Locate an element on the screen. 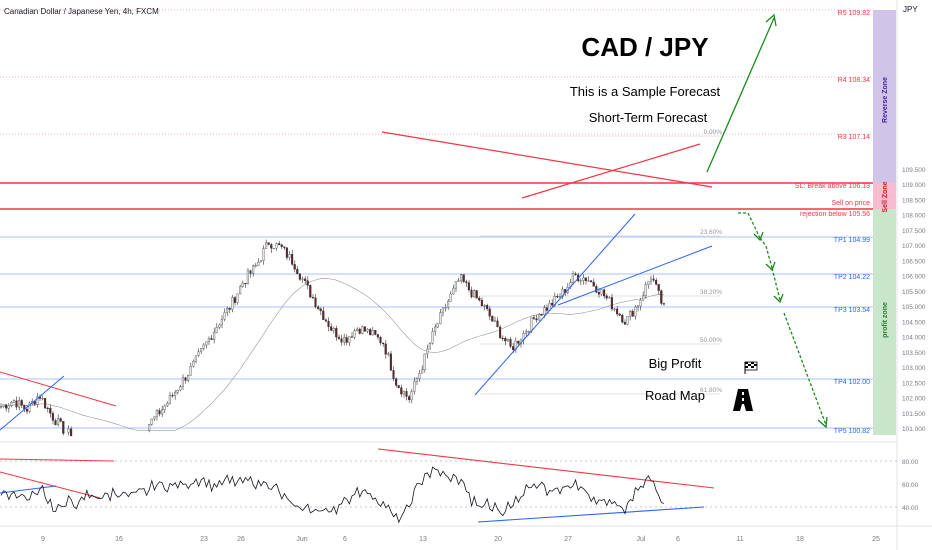 This screenshot has height=550, width=932. rsi-tick-label: 60.00 is located at coordinates (910, 485).